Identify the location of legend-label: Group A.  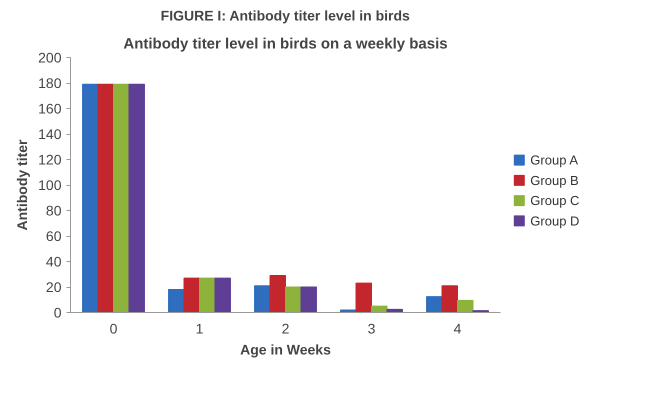
(554, 160).